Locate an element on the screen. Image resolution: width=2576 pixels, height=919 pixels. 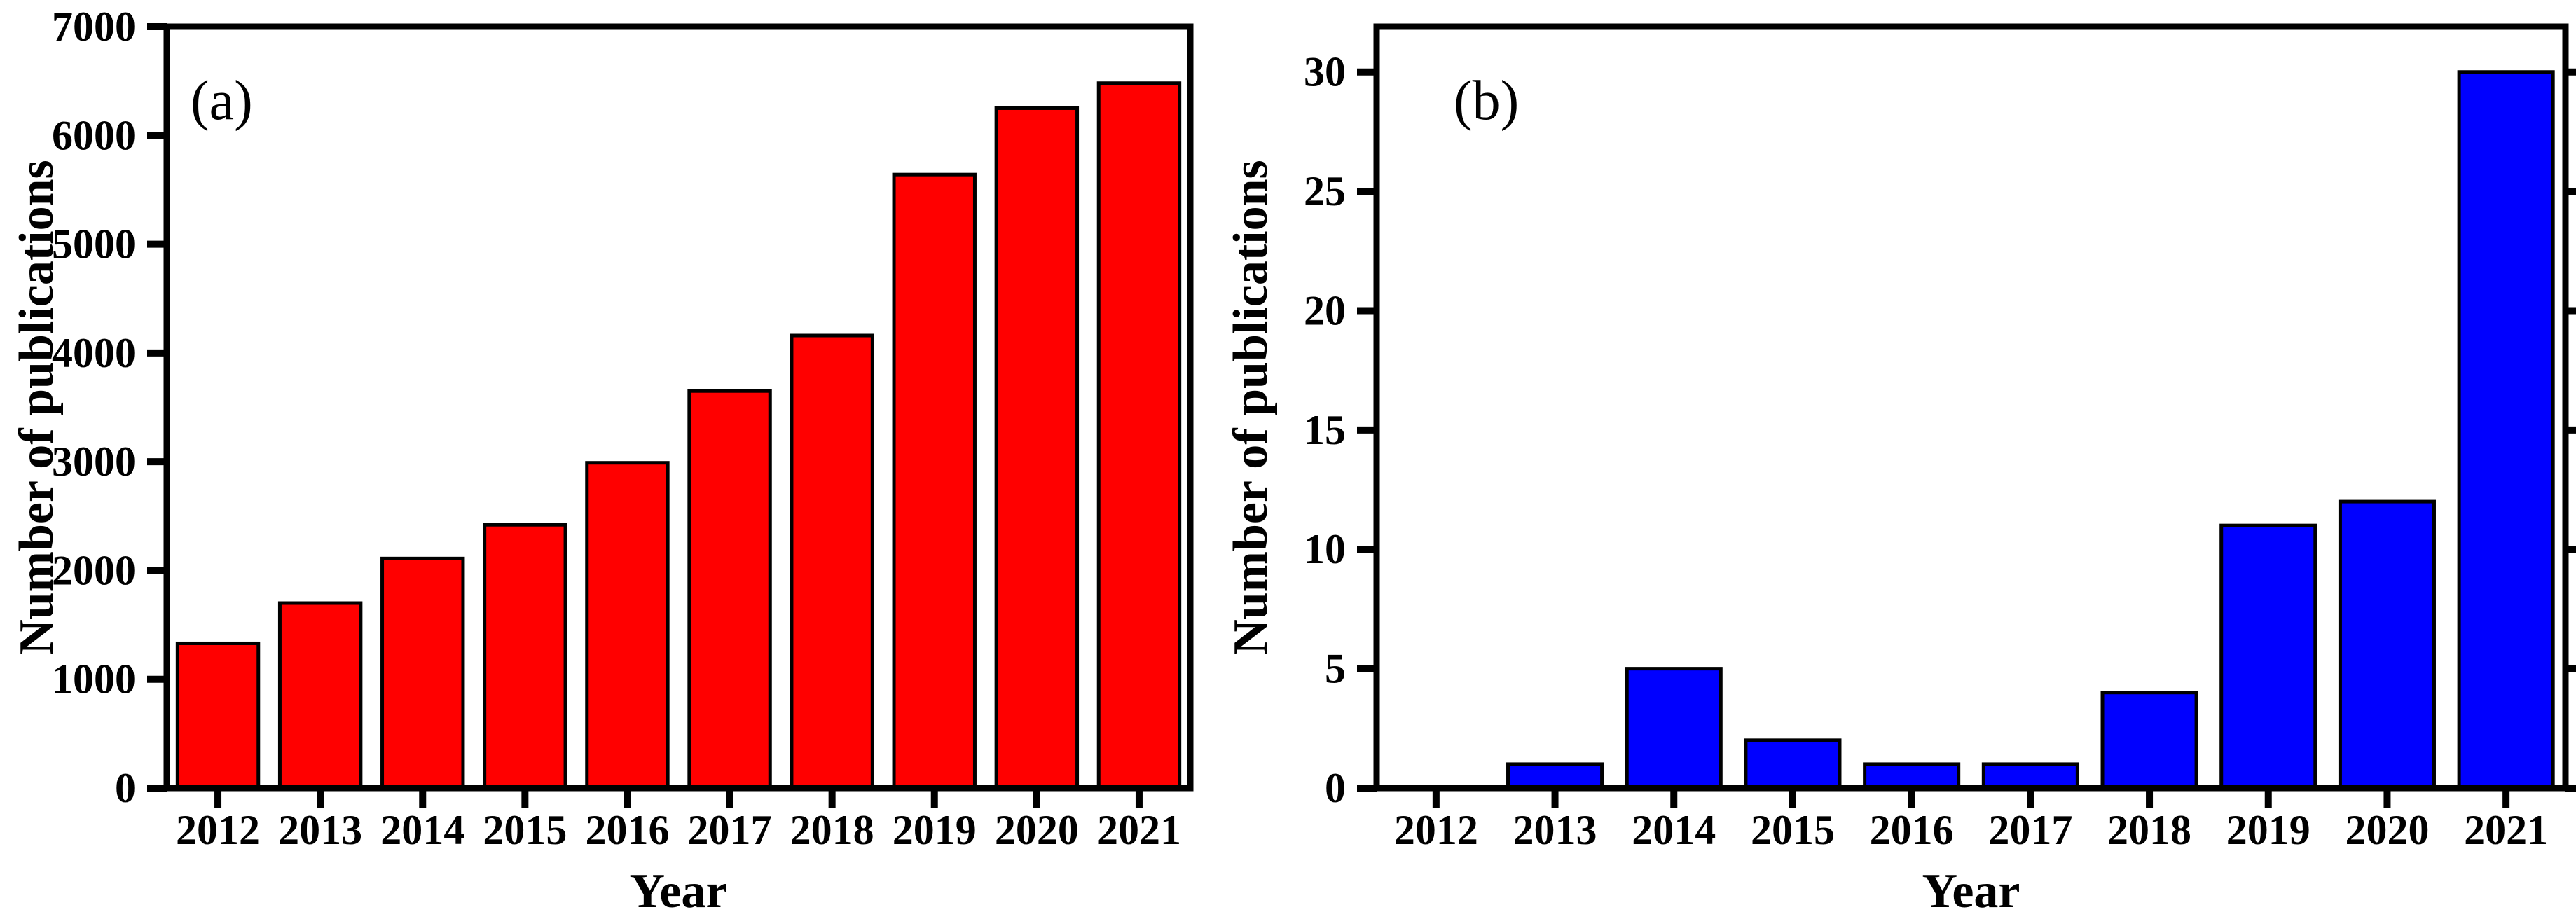
y-axis-tick-label: 5 is located at coordinates (1335, 669).